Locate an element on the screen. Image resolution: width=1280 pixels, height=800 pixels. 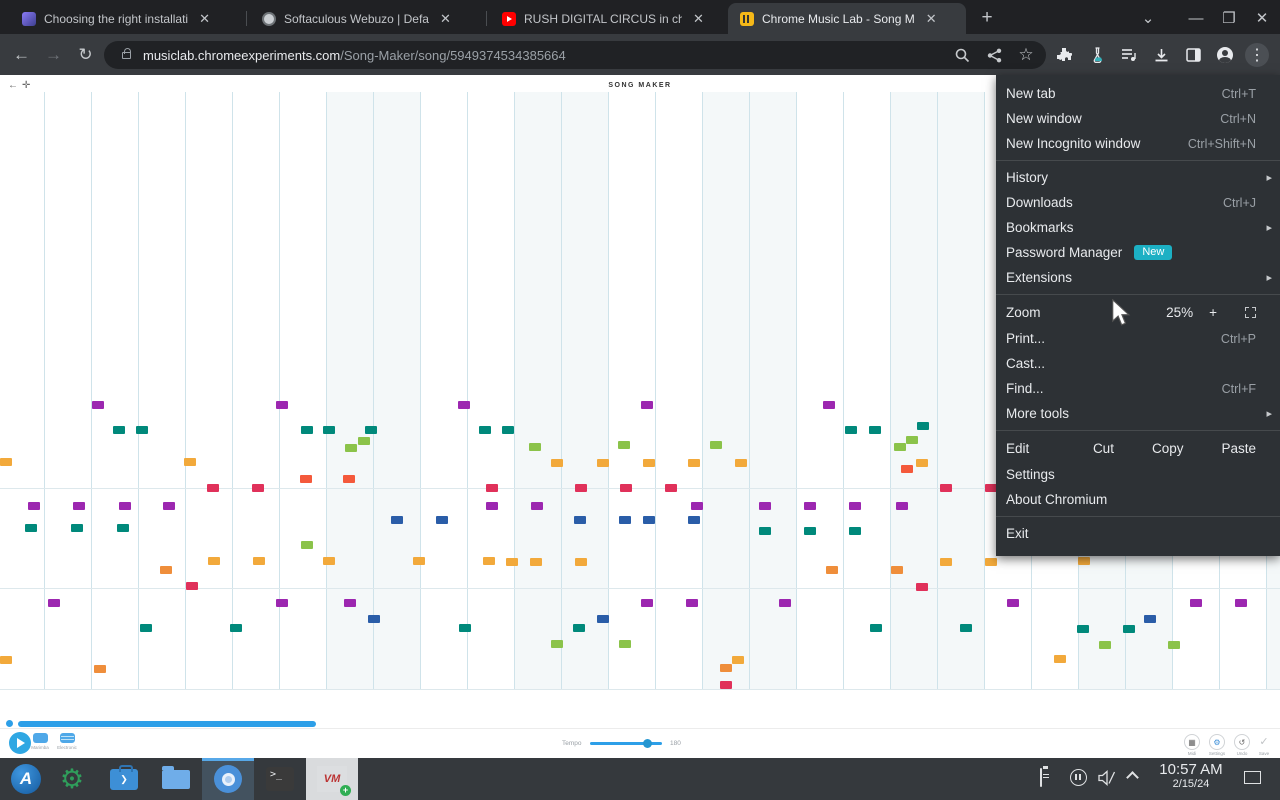
clipboard-tray-icon is located at coordinates (1041, 777).